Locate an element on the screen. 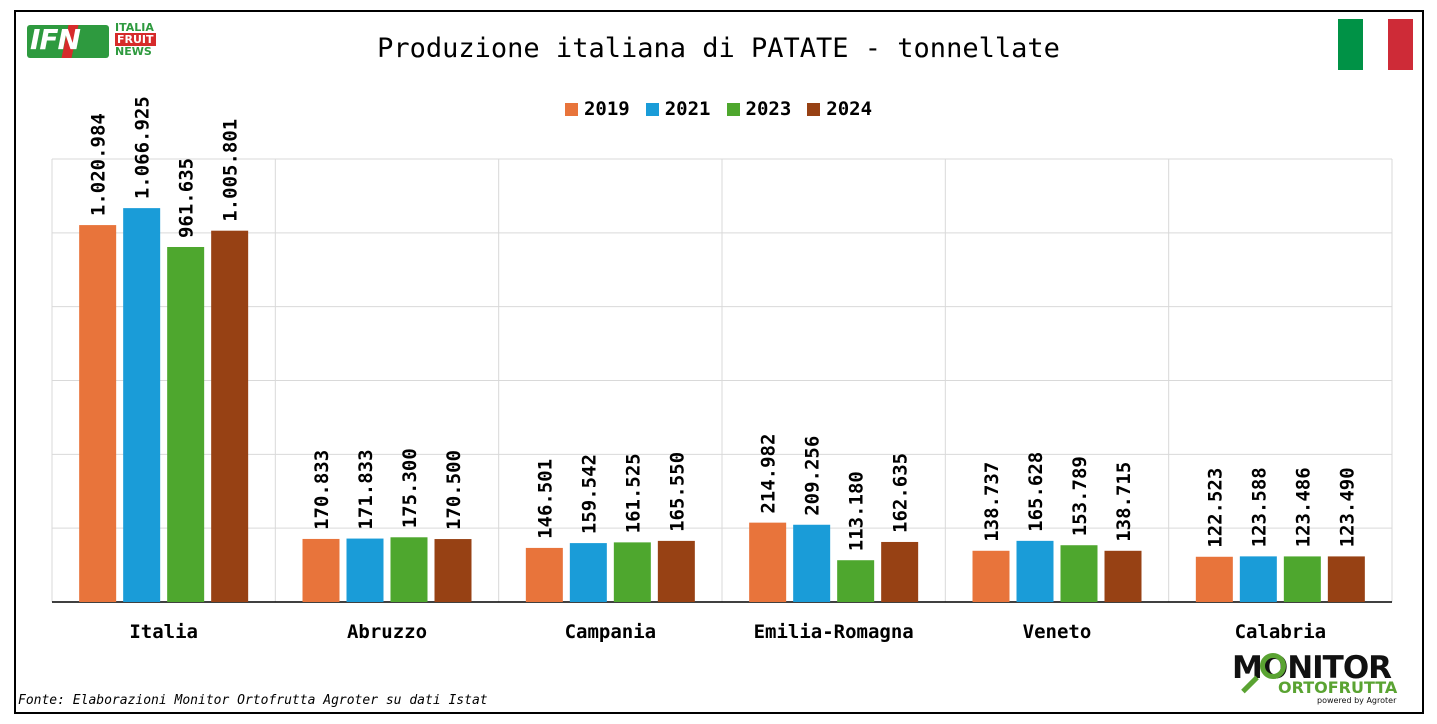 Image resolution: width=1437 pixels, height=724 pixels. bar-2023-Calabria is located at coordinates (1302, 579).